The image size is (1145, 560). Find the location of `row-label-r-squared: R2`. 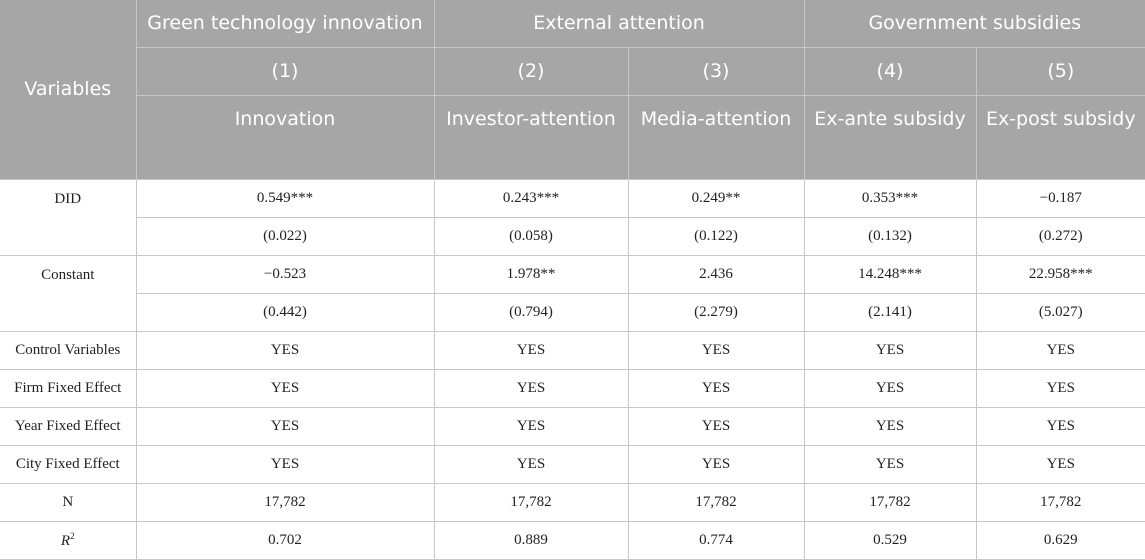

row-label-r-squared: R2 is located at coordinates (68, 540).